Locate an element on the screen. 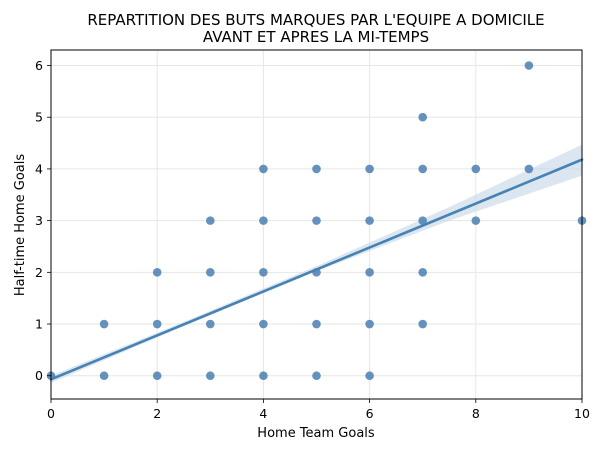  x-tick-label: 10 is located at coordinates (582, 413).